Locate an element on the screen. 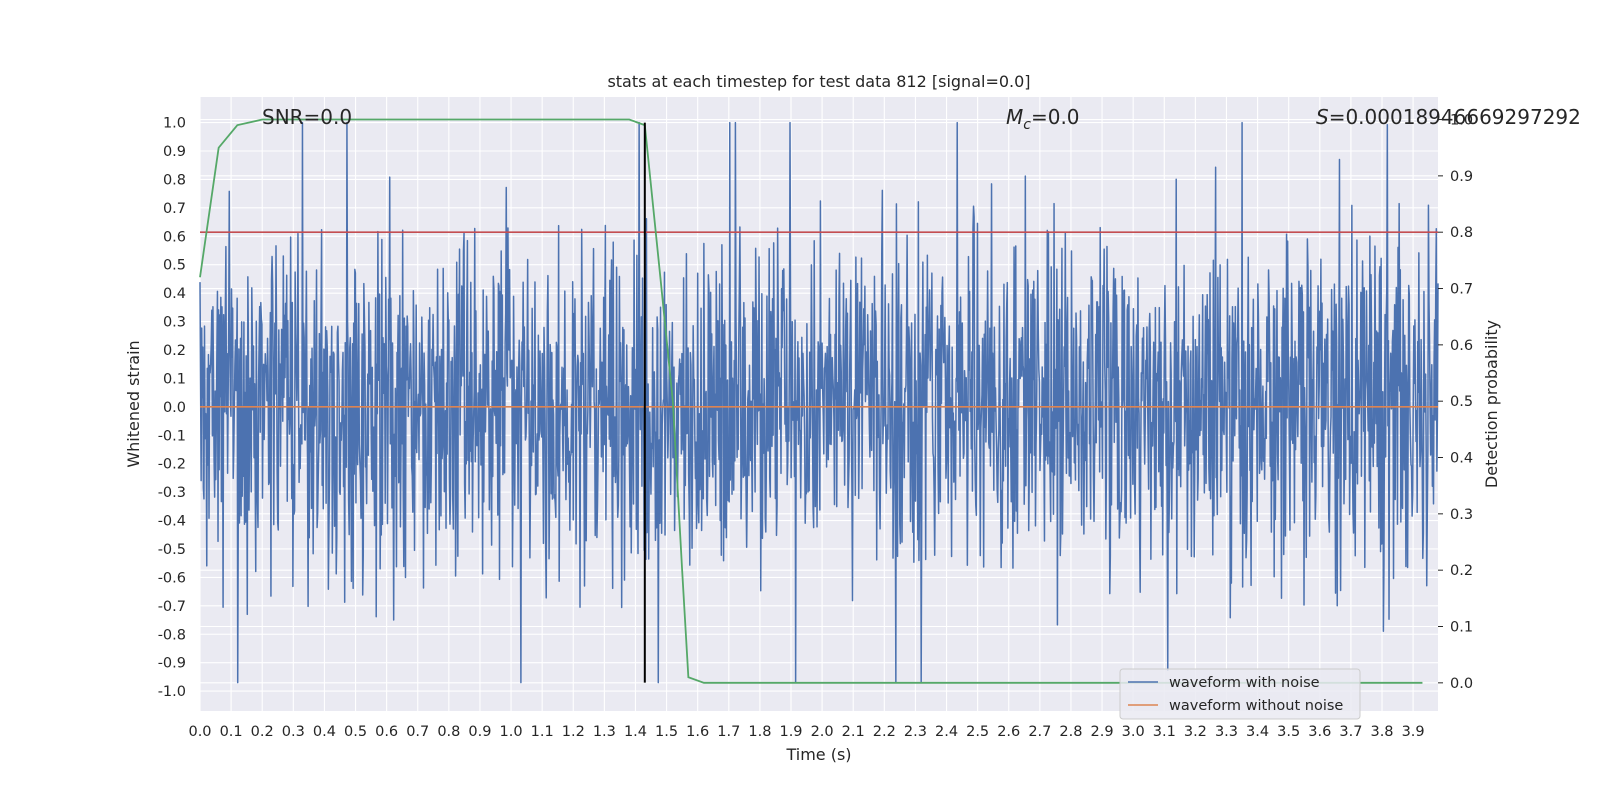  y-tick-label: 0.0 is located at coordinates (174, 408).